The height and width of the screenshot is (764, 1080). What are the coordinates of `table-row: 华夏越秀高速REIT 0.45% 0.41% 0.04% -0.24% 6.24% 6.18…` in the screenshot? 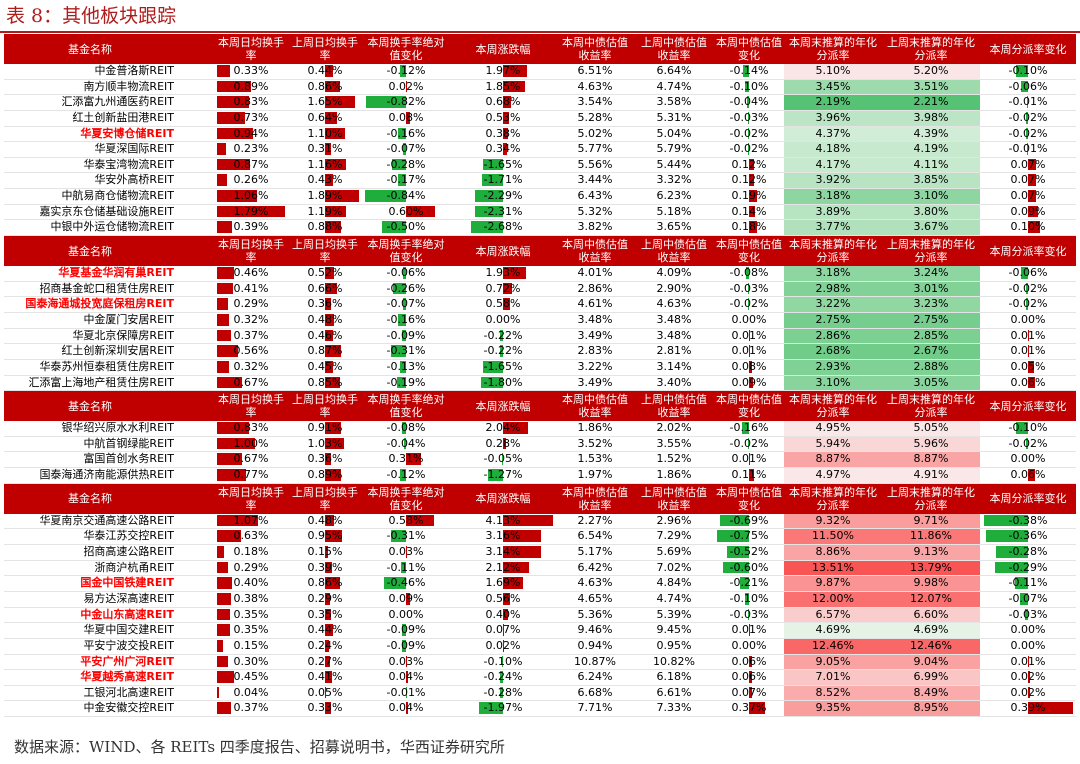 It's located at (540, 678).